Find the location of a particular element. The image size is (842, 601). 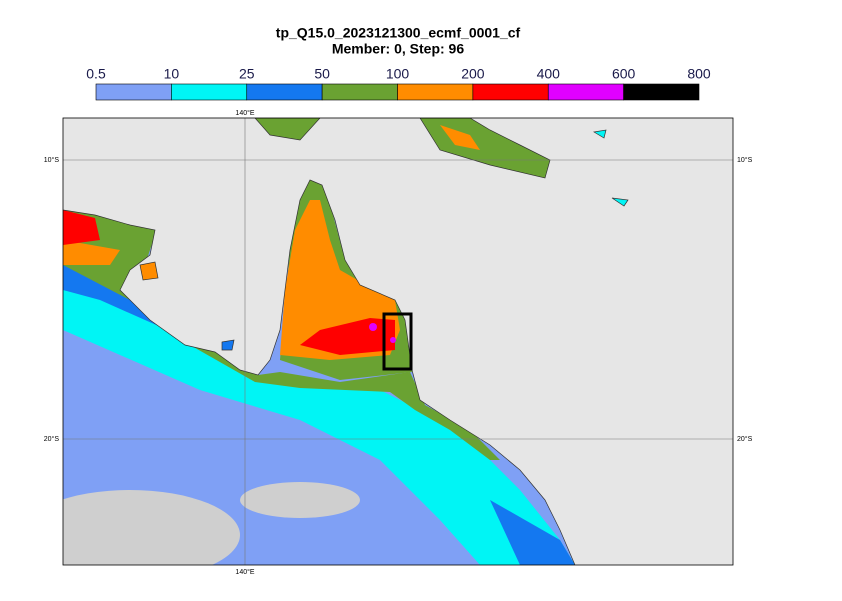

colorbar: 0.5 10 25 50 100 200 400 600 800 is located at coordinates (398, 83).